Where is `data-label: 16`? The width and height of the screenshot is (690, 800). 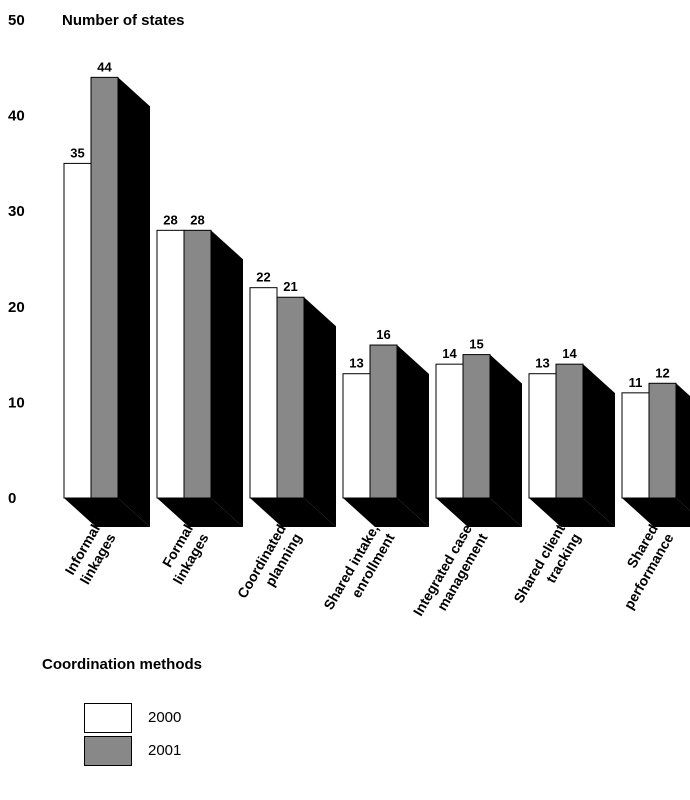
data-label: 16 is located at coordinates (383, 334).